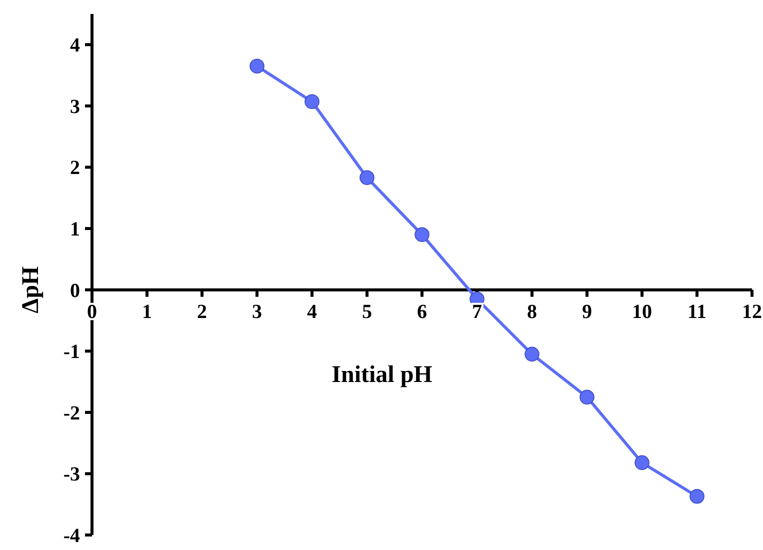 The image size is (763, 550). Describe the element at coordinates (75, 107) in the screenshot. I see `y-tick-label: 3` at that location.